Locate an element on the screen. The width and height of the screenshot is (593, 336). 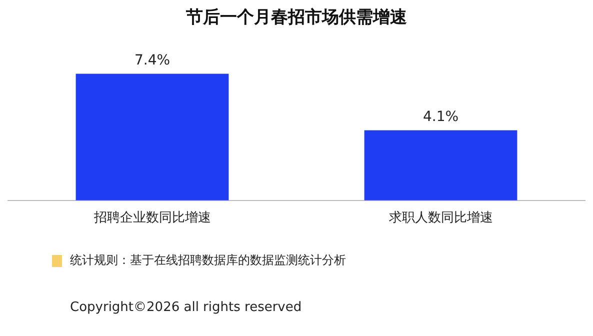
data-label: 7.4% is located at coordinates (152, 60).